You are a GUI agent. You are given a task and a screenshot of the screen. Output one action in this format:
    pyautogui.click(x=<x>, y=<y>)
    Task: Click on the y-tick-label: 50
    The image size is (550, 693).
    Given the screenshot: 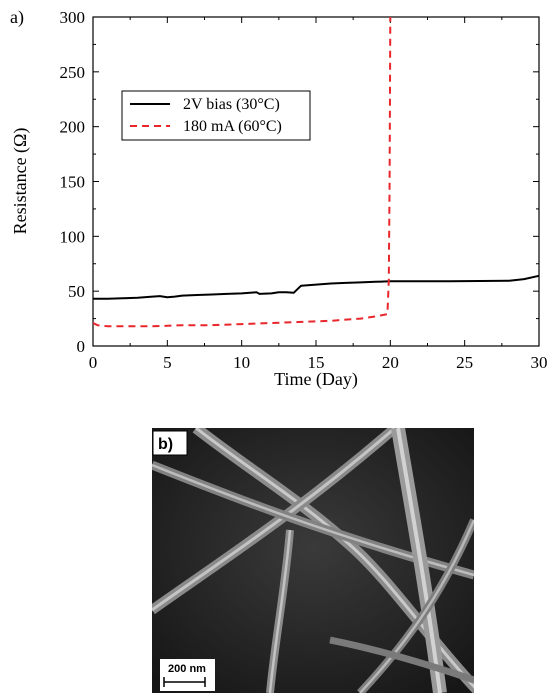 What is the action you would take?
    pyautogui.click(x=76, y=291)
    